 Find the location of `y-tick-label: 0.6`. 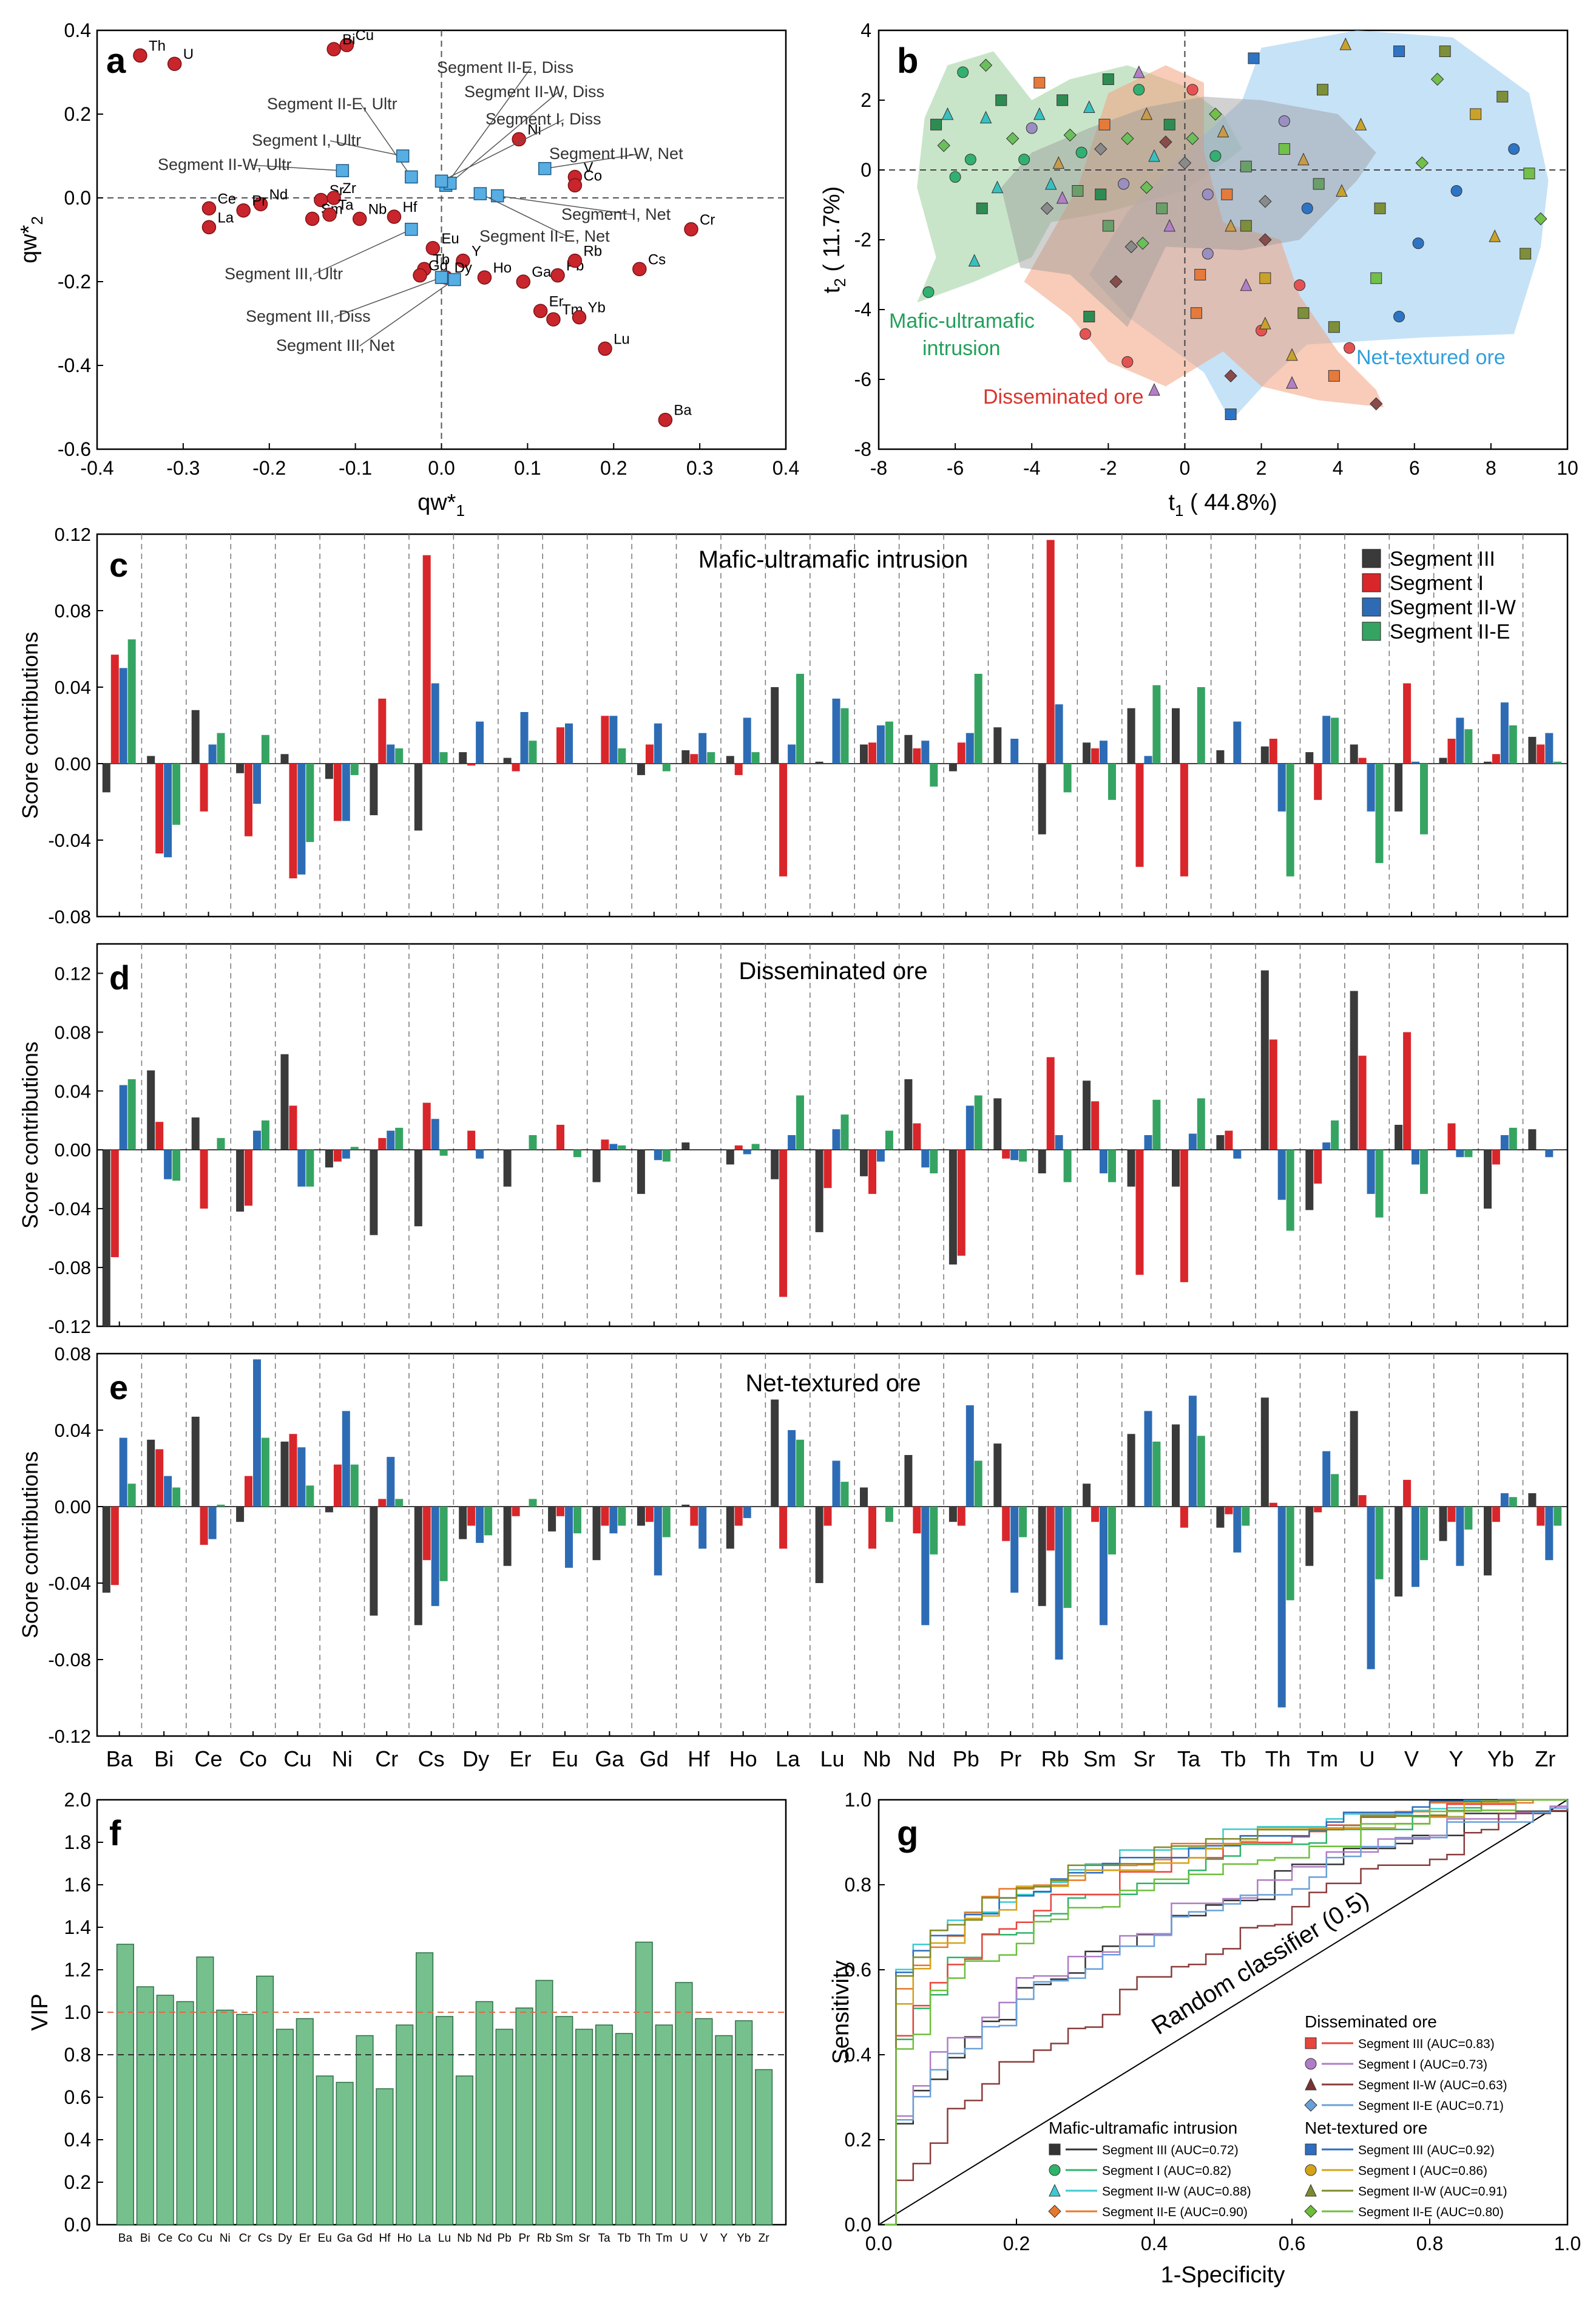

y-tick-label: 0.6 is located at coordinates (858, 1970).